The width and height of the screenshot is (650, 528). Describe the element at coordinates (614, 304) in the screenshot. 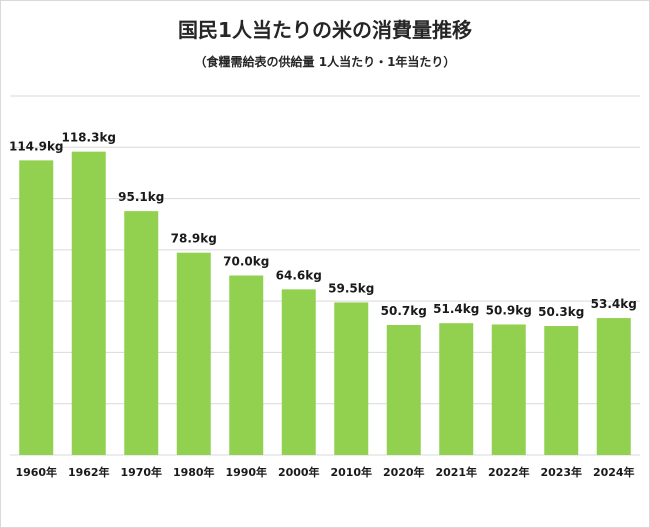

I see `data-label: 53.4kg` at that location.